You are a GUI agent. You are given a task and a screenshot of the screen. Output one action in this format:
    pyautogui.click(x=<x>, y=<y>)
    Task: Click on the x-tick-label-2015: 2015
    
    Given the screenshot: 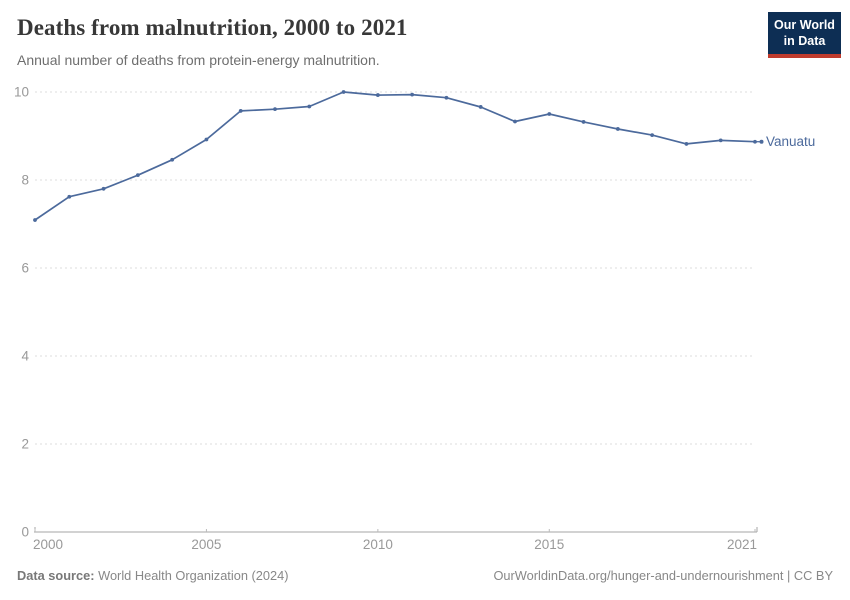 What is the action you would take?
    pyautogui.click(x=549, y=544)
    